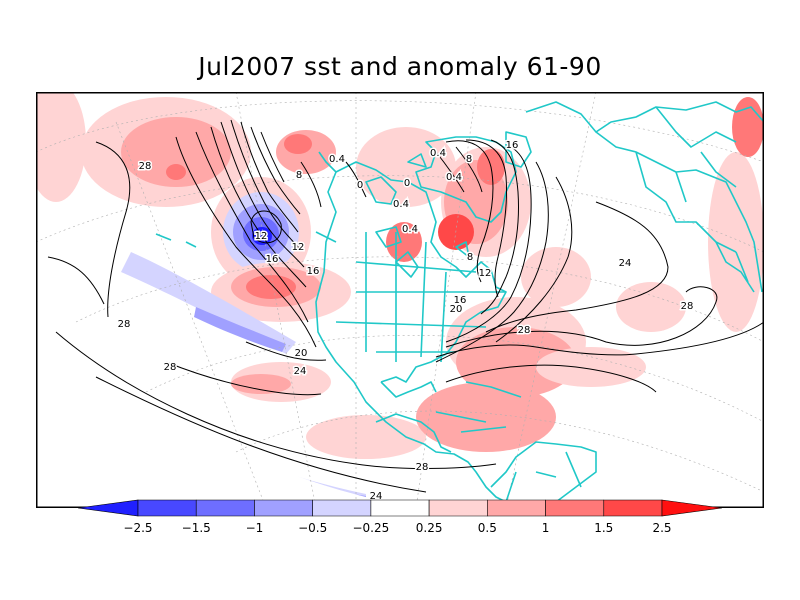 The image size is (800, 600). What do you see at coordinates (546, 528) in the screenshot?
I see `colorbar-tick-label: 1` at bounding box center [546, 528].